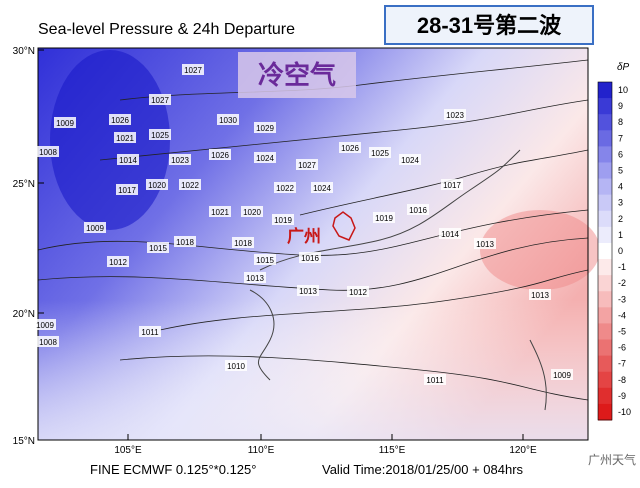 The height and width of the screenshot is (488, 640). What do you see at coordinates (24, 314) in the screenshot?
I see `lat-label: 20°N` at bounding box center [24, 314].